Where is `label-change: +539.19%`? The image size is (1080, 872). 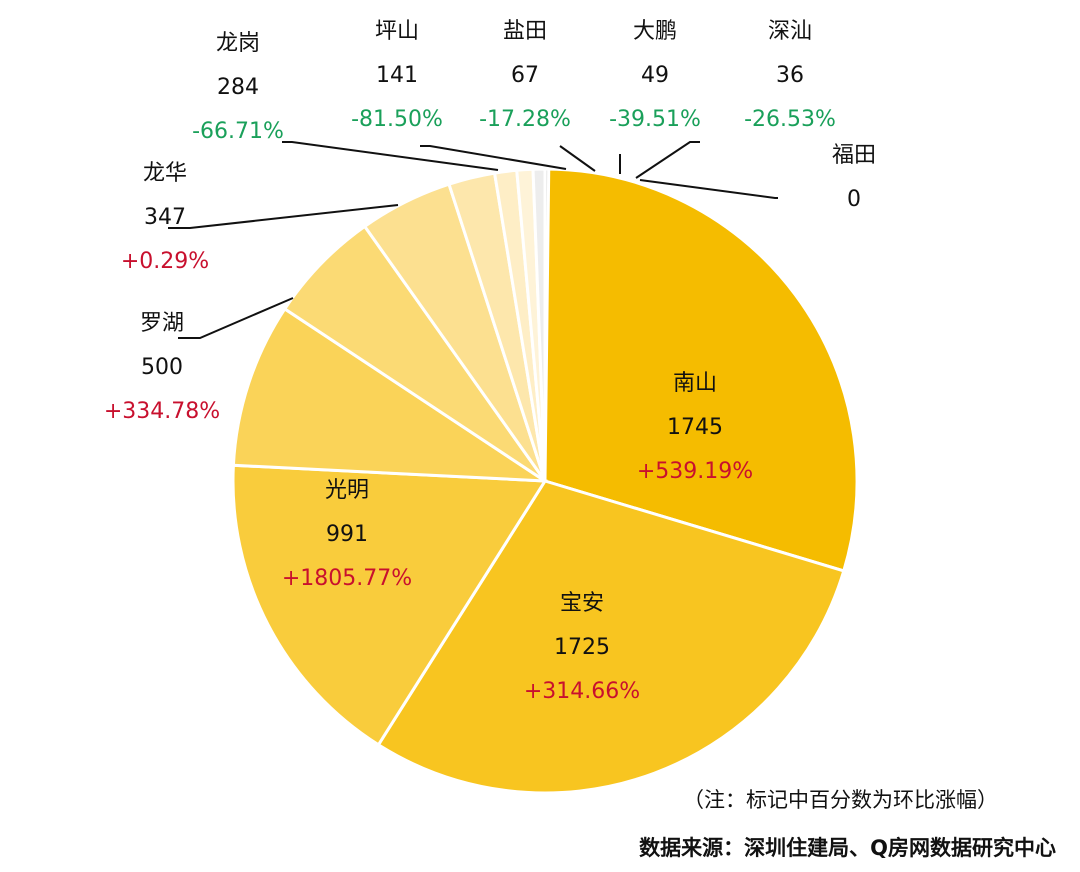 label-change: +539.19% is located at coordinates (695, 471).